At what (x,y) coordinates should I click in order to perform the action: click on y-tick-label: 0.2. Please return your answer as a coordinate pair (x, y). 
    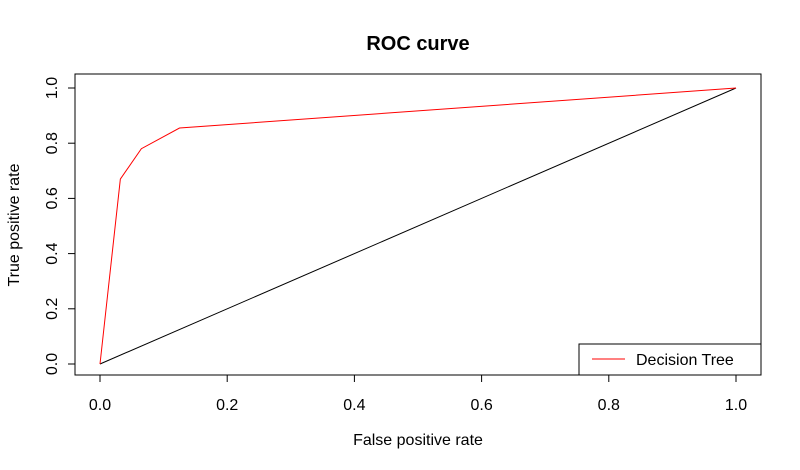
    Looking at the image, I should click on (52, 309).